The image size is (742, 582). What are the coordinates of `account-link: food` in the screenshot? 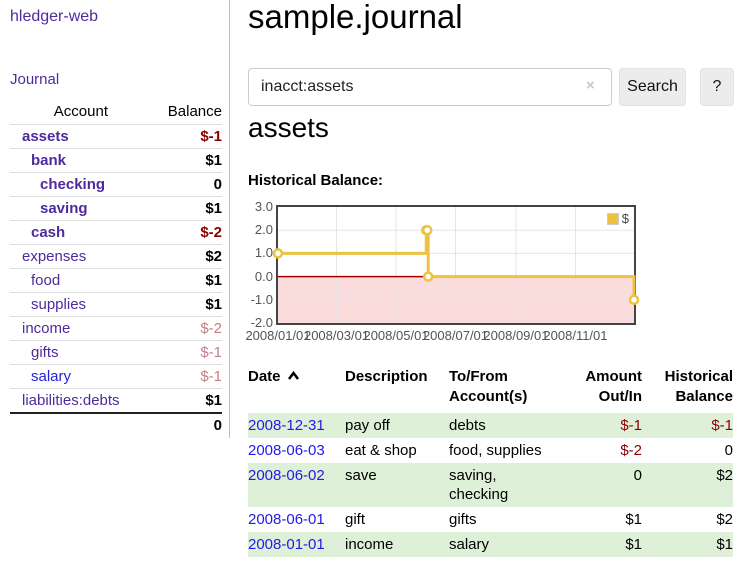 It's located at (46, 280).